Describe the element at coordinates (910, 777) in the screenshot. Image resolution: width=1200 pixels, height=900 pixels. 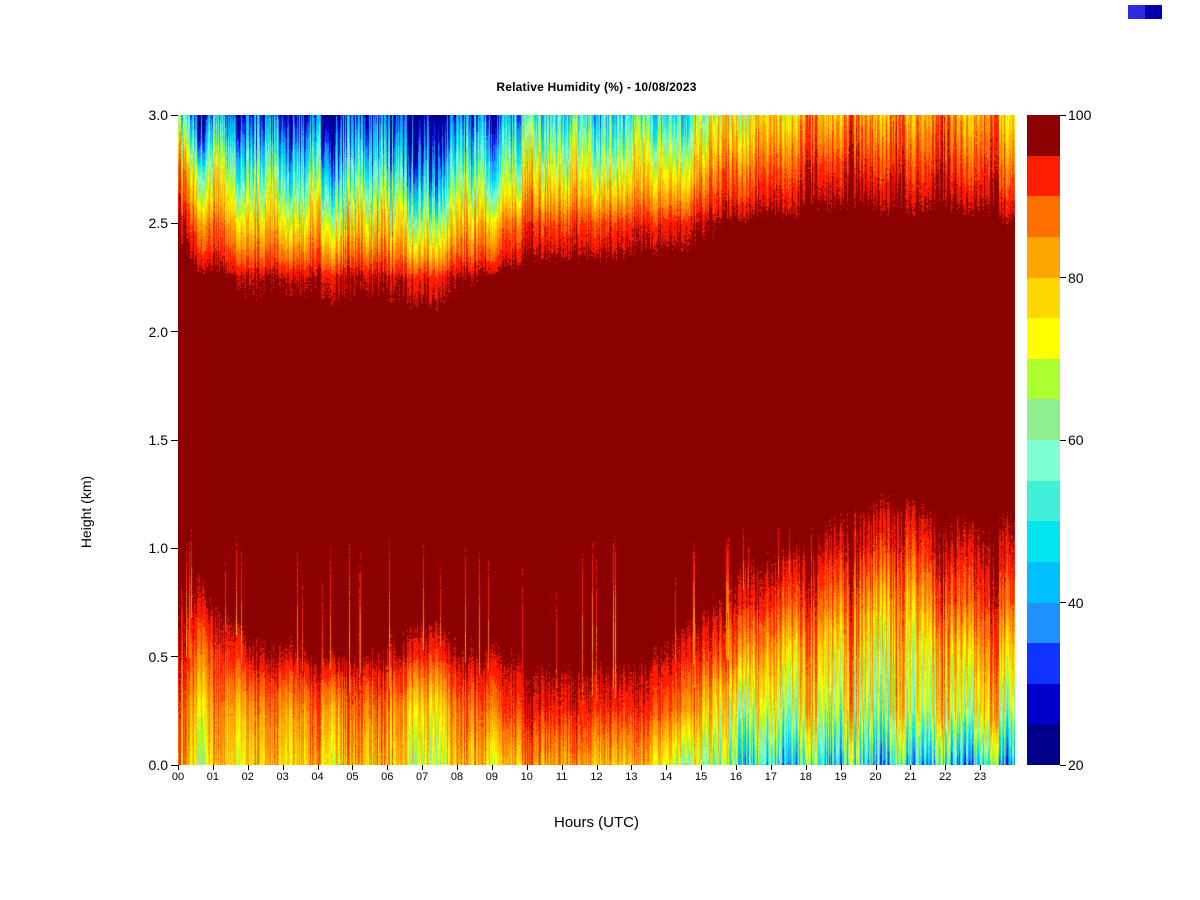
I see `x-tick-label: 21` at that location.